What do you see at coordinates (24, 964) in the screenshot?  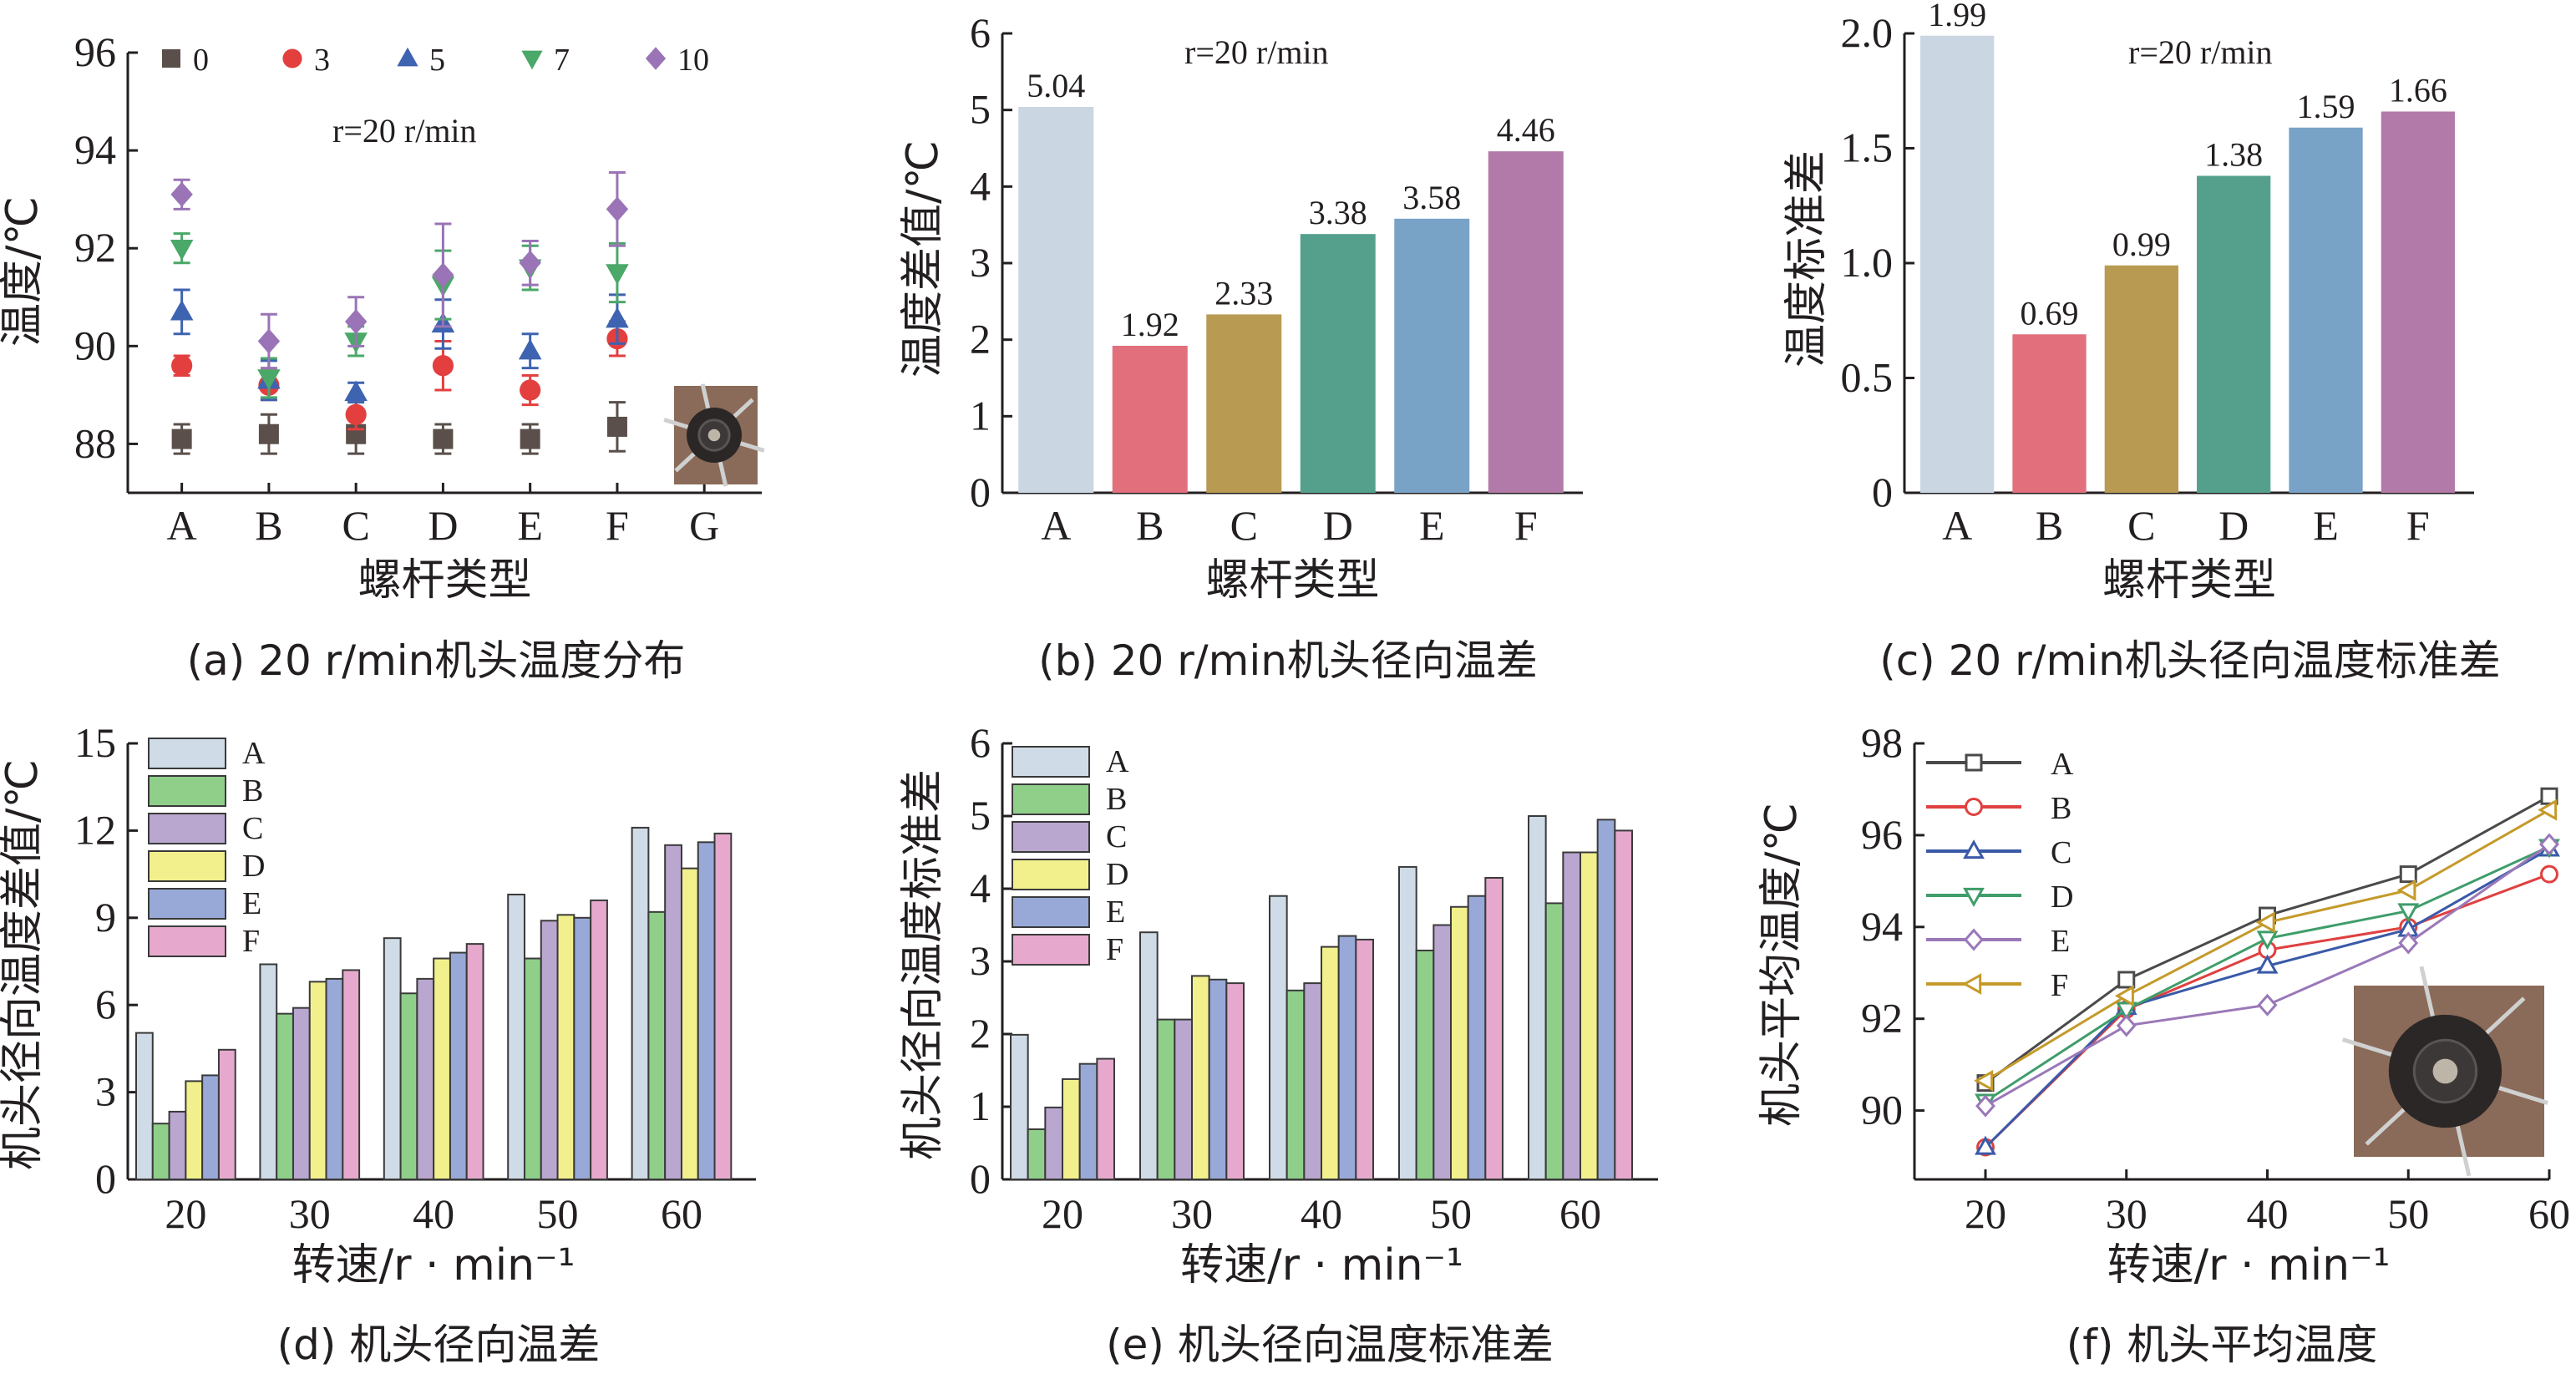 I see `y-axis-title: 机头径向温度差值/℃` at bounding box center [24, 964].